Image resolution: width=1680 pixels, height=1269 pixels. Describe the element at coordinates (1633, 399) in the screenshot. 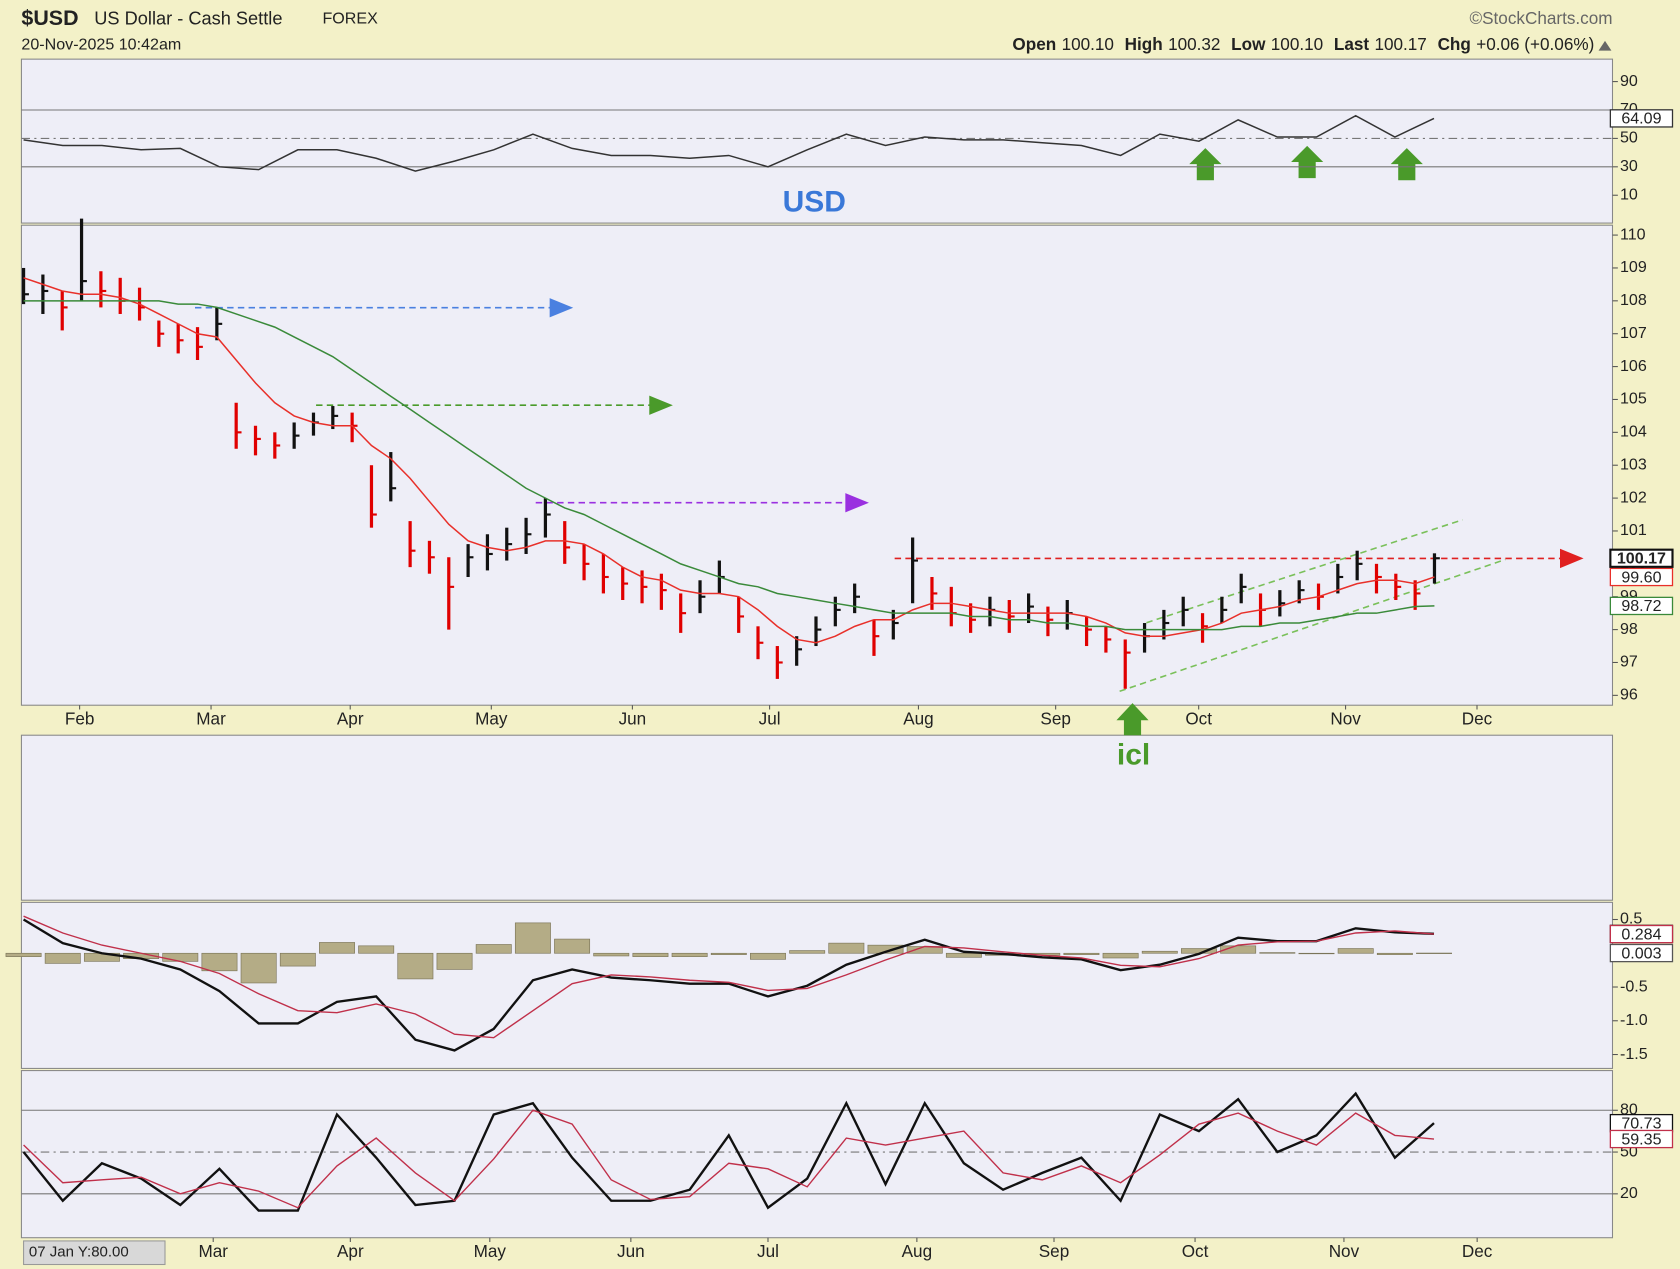

I see `y-tick-label: 105` at that location.